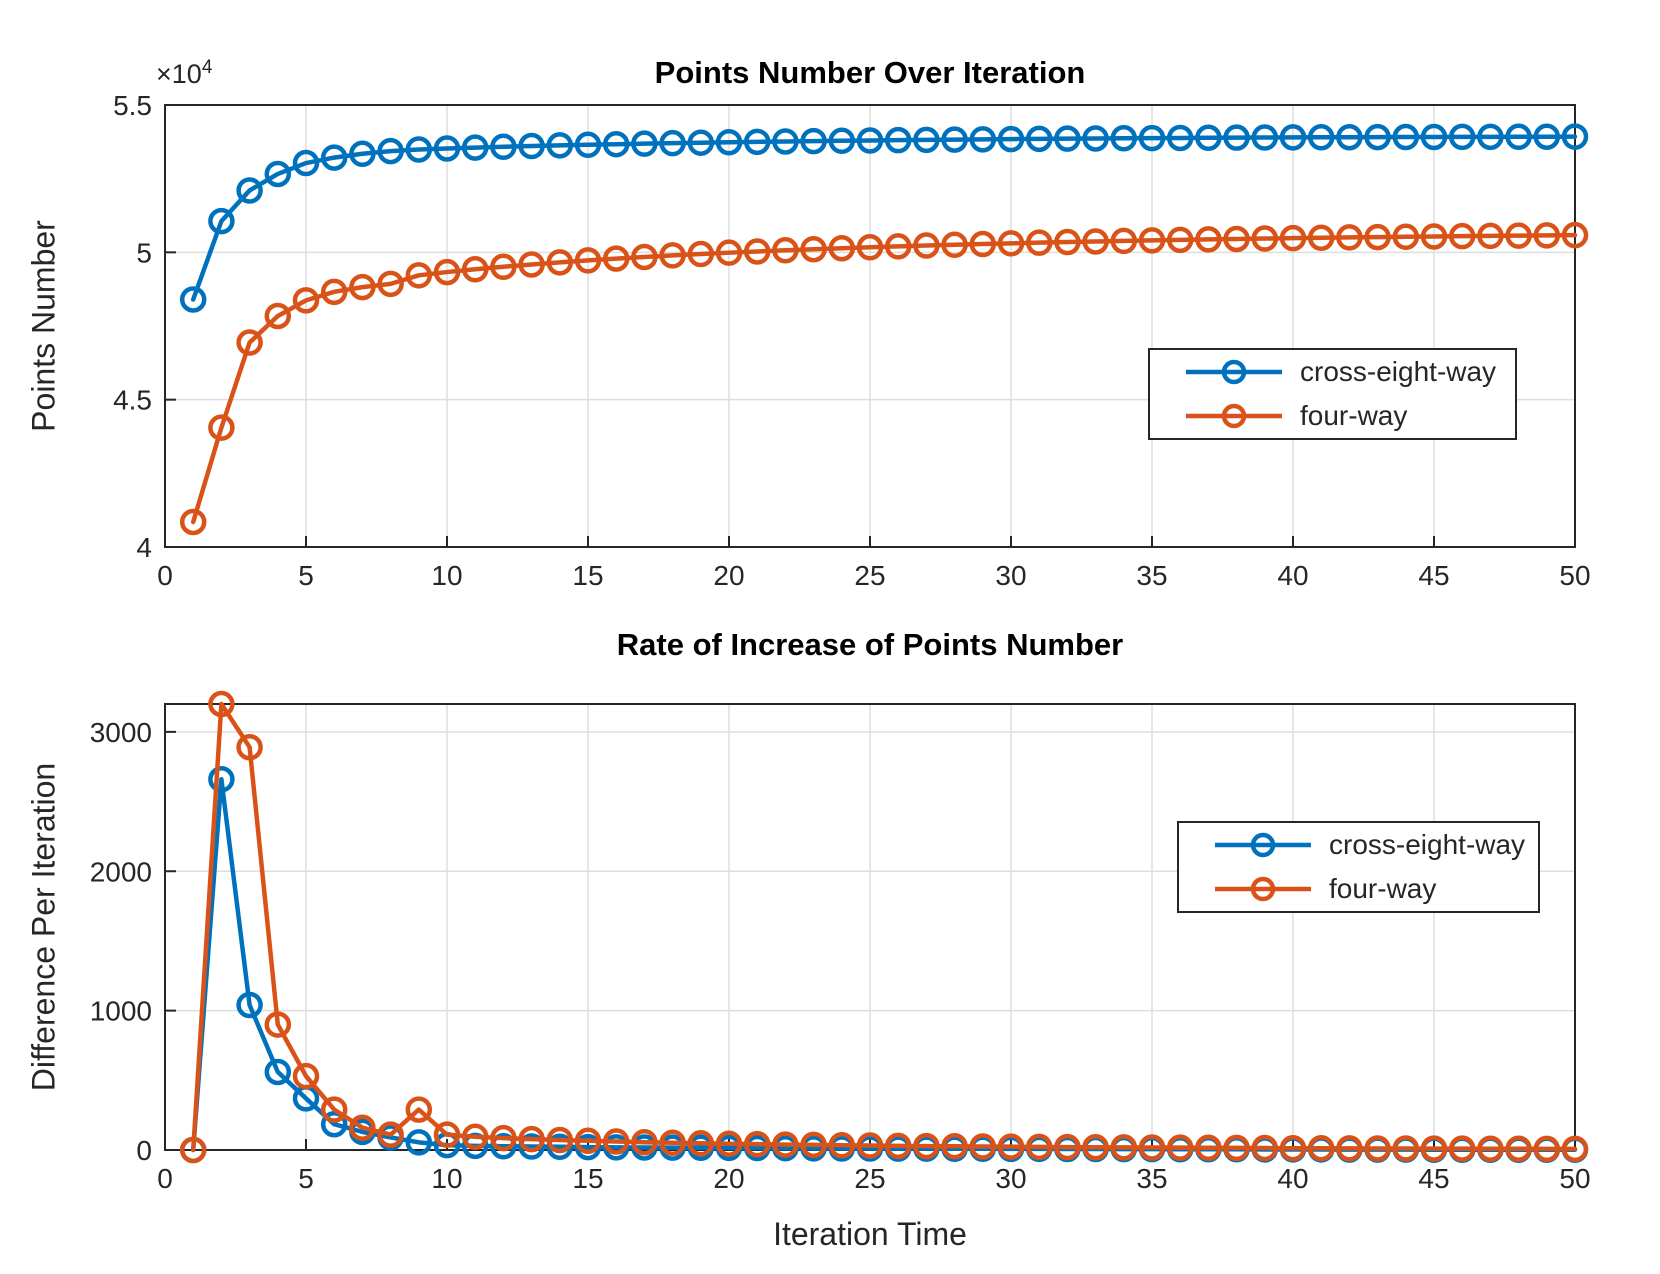 The width and height of the screenshot is (1660, 1274). Describe the element at coordinates (121, 1011) in the screenshot. I see `y-tick-label: 1000` at that location.